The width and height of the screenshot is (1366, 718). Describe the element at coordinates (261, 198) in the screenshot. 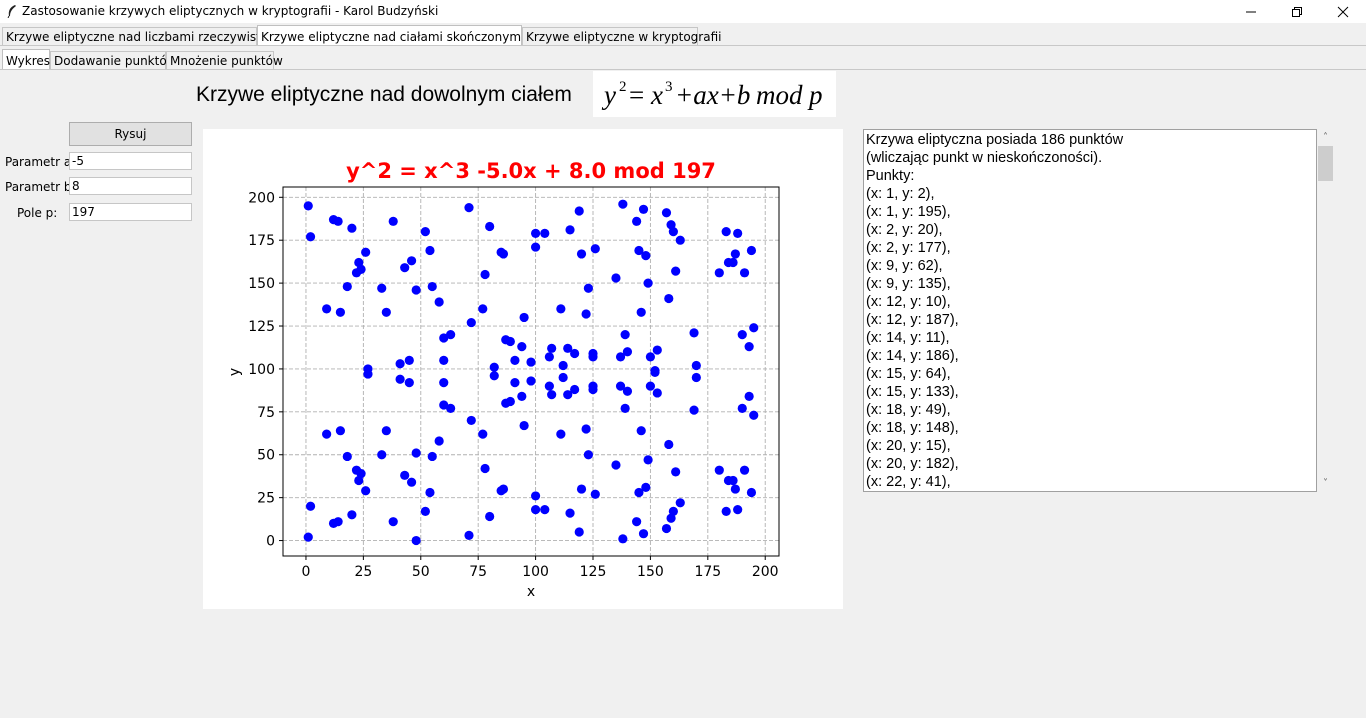

I see `y-tick-label: 200` at that location.